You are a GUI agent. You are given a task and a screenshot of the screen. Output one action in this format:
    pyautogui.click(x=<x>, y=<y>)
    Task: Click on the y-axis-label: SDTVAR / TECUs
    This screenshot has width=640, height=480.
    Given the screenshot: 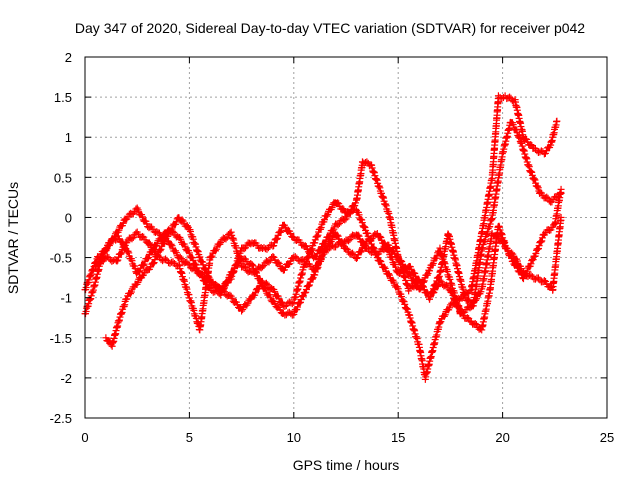 What is the action you would take?
    pyautogui.click(x=13, y=238)
    